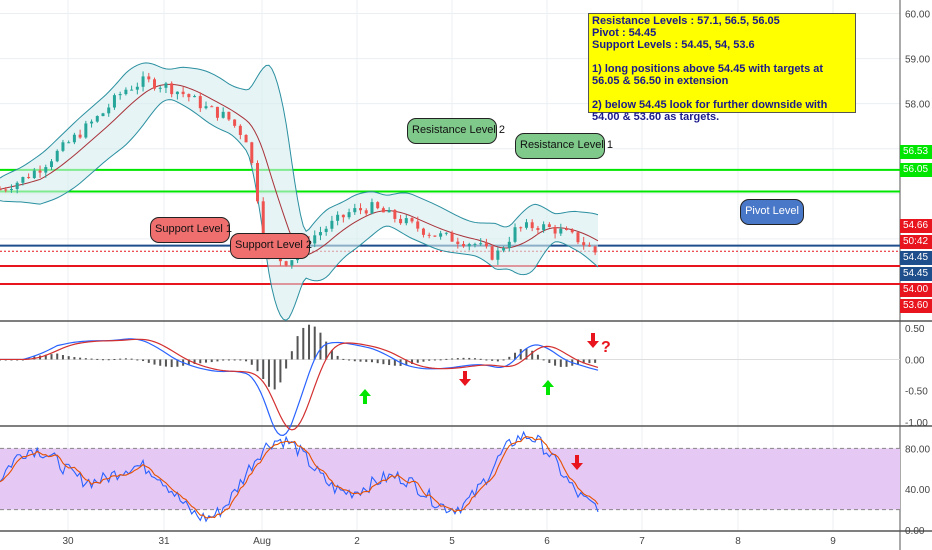  What do you see at coordinates (452, 541) in the screenshot?
I see `x-tick-label: 5` at bounding box center [452, 541].